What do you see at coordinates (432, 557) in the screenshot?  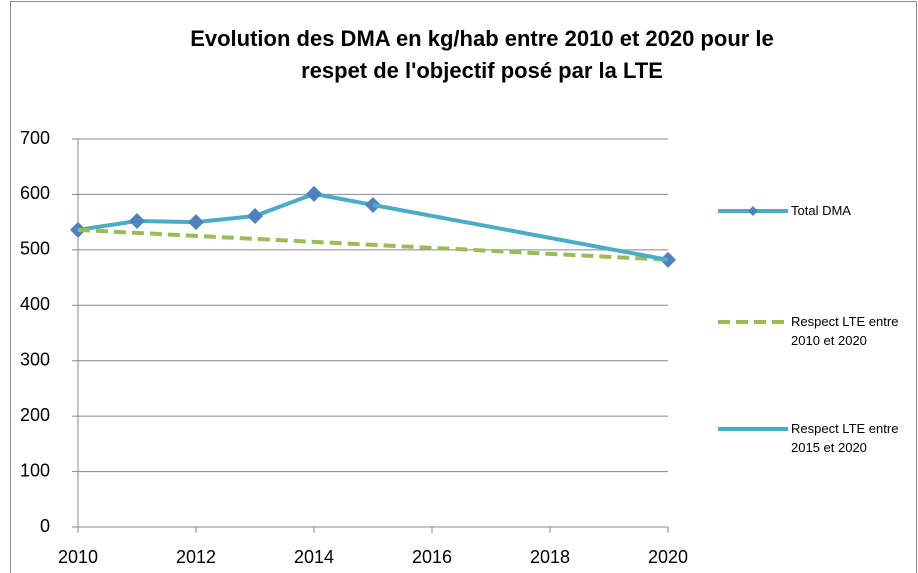 I see `x-tick-label: 2016` at bounding box center [432, 557].